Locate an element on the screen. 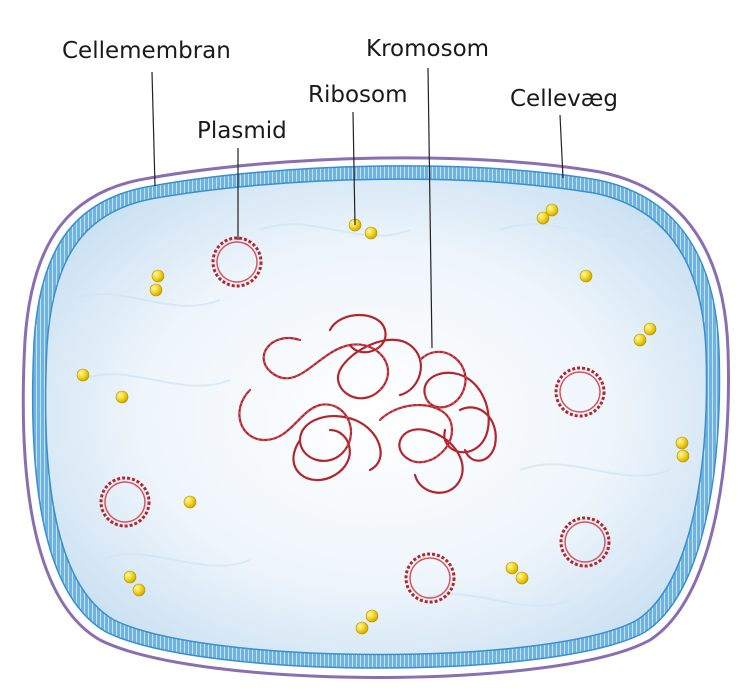  label-cellevaeg: Cellevæg is located at coordinates (564, 99).